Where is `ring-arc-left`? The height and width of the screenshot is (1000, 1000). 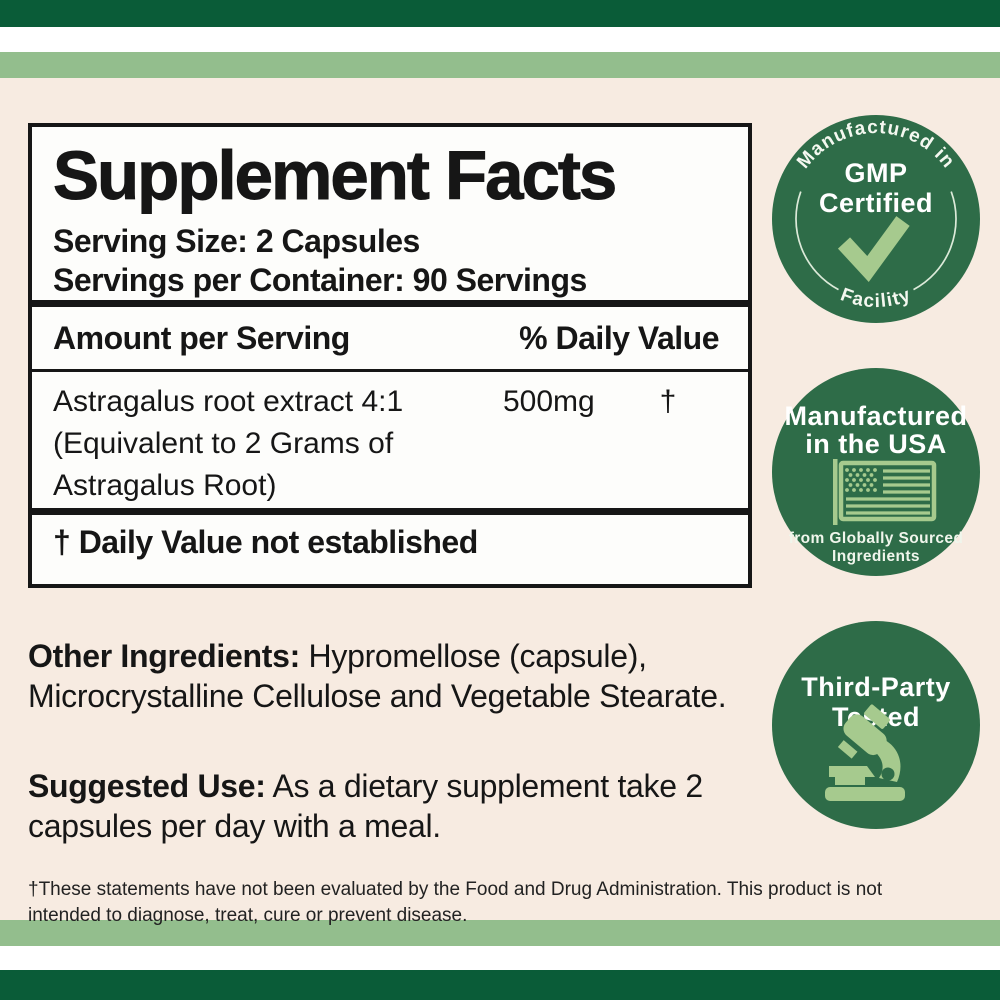
ring-arc-left is located at coordinates (817, 241).